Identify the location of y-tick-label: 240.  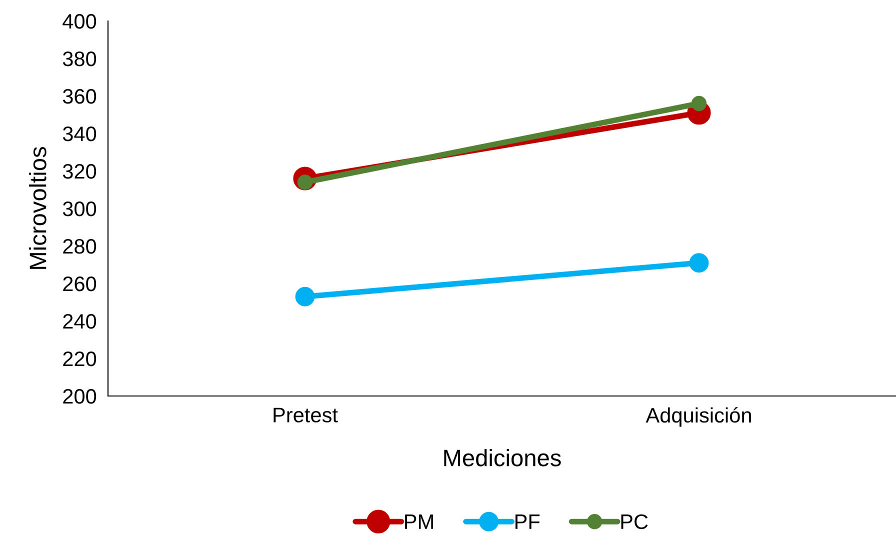
(79, 321).